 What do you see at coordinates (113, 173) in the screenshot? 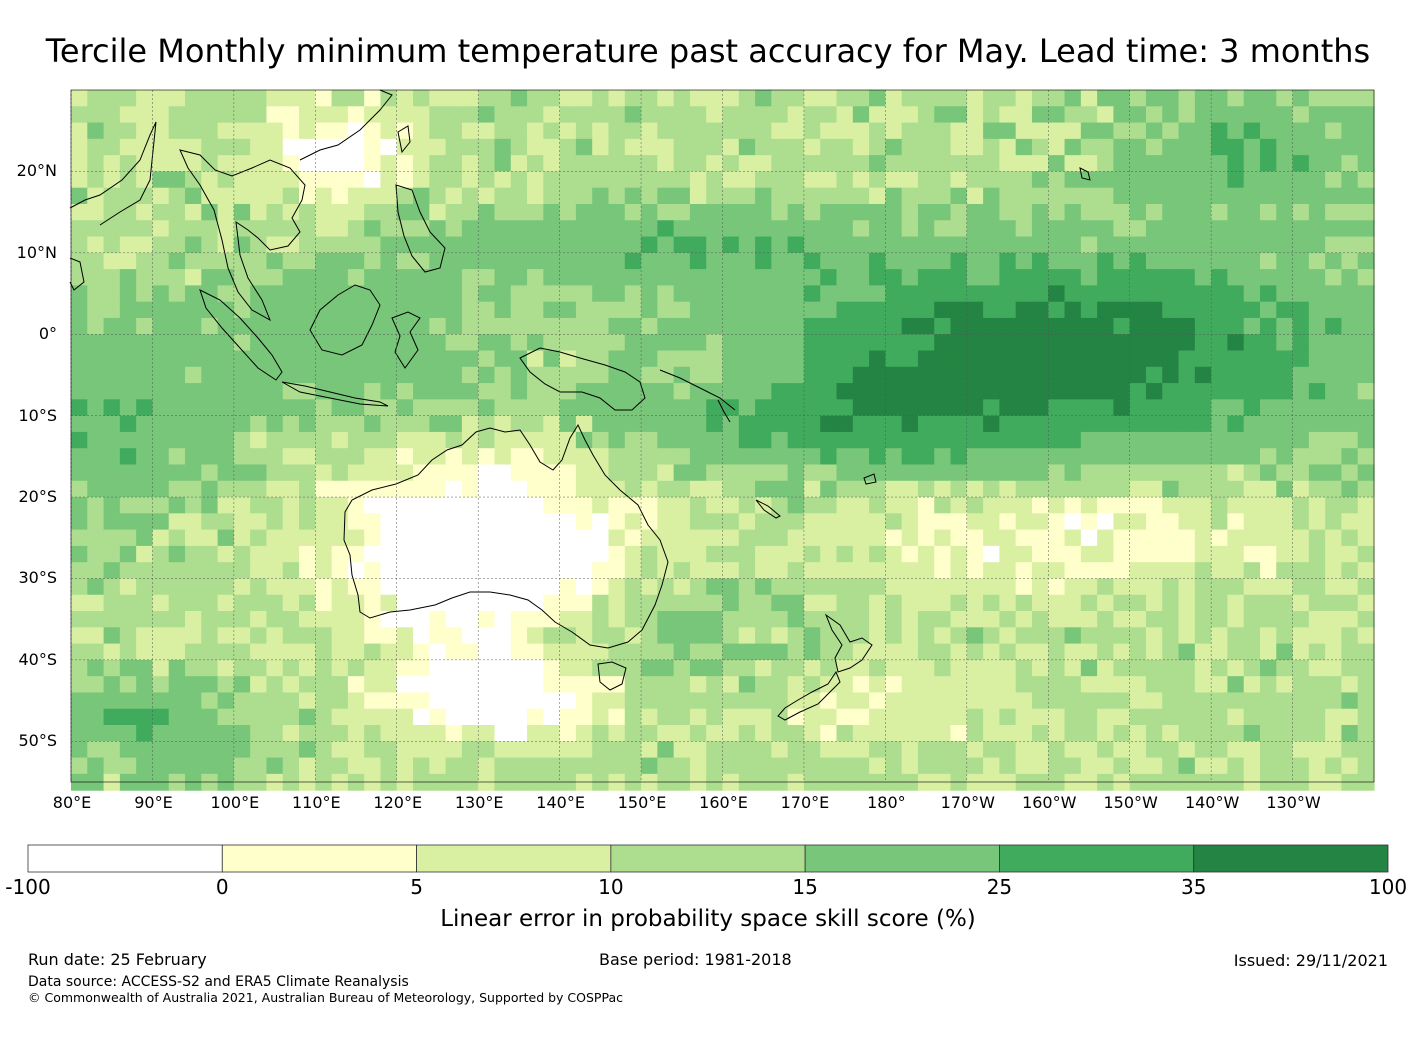
I see `india-coastline` at bounding box center [113, 173].